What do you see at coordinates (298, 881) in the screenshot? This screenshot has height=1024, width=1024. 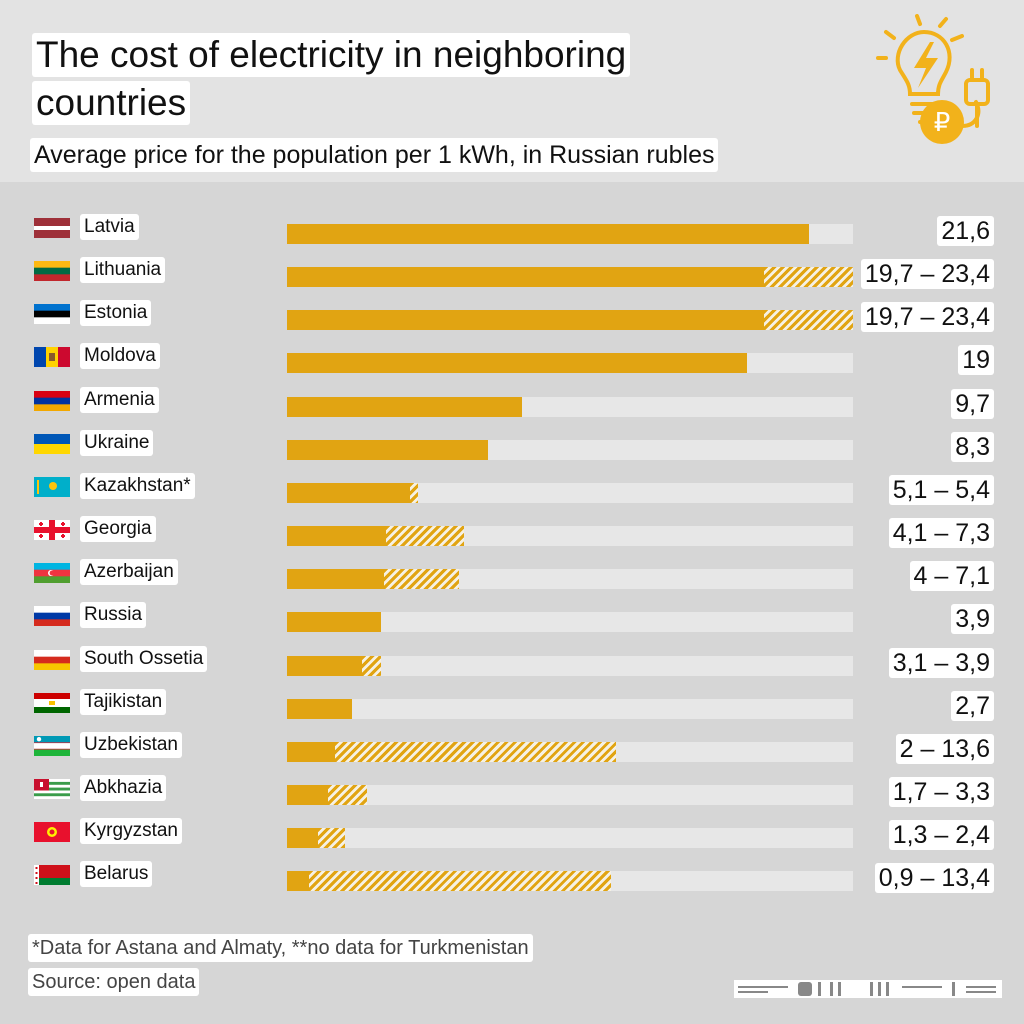 I see `bar-min-belarus` at bounding box center [298, 881].